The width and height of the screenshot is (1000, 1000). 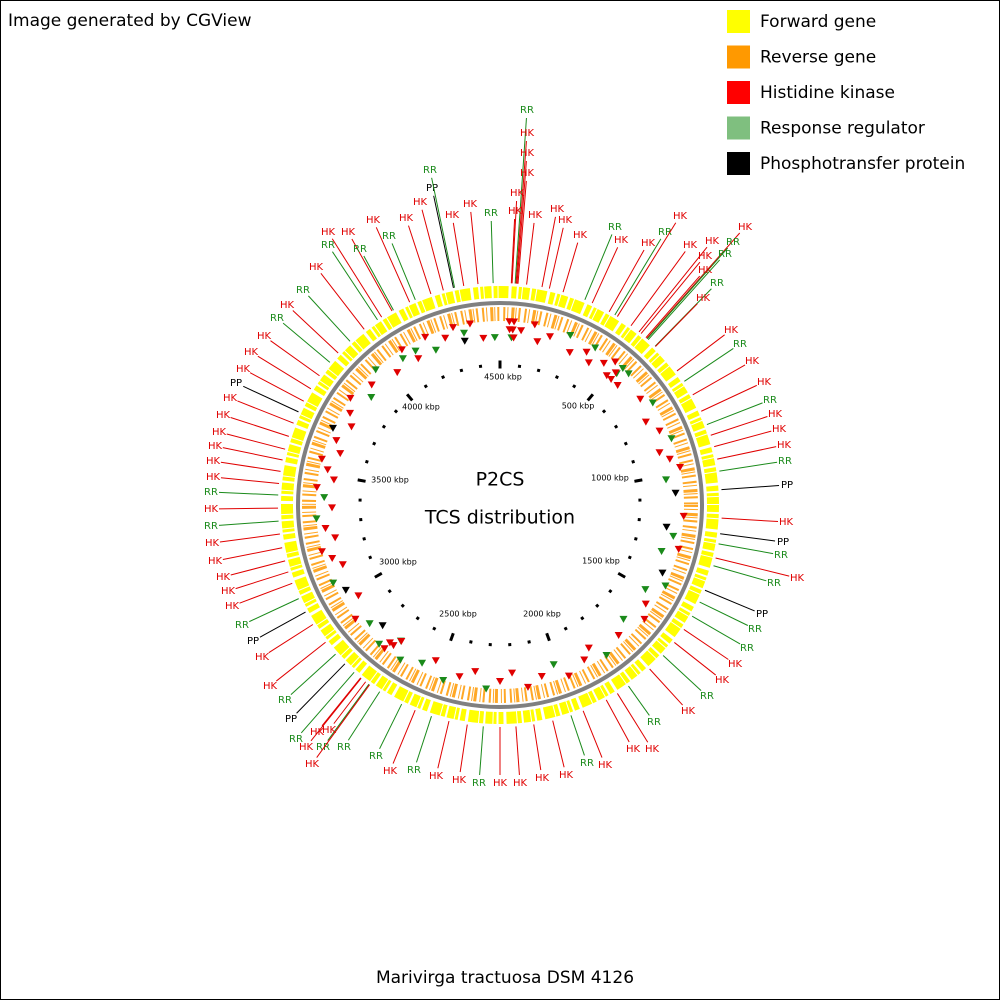 I want to click on legend-label: Phosphotransfer protein, so click(x=862, y=164).